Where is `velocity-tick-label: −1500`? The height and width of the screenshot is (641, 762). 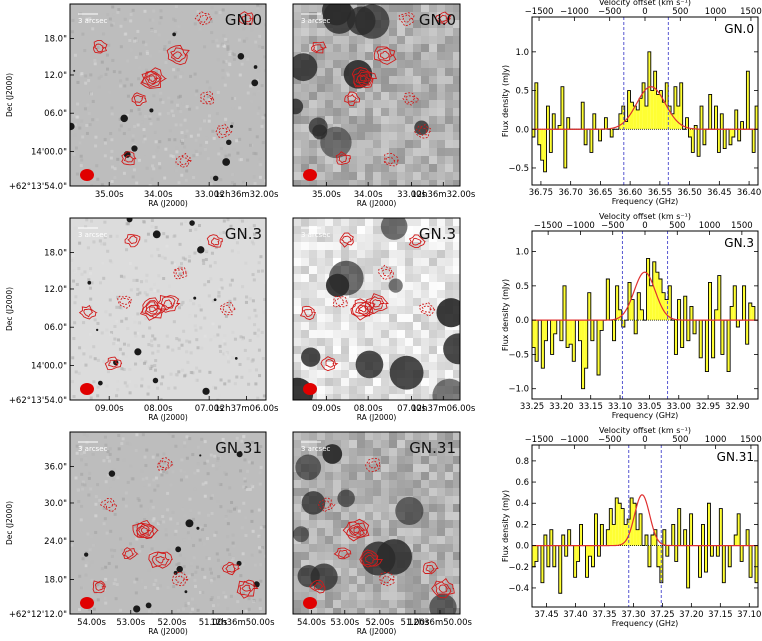
velocity-tick-label: −1500 is located at coordinates (539, 12).